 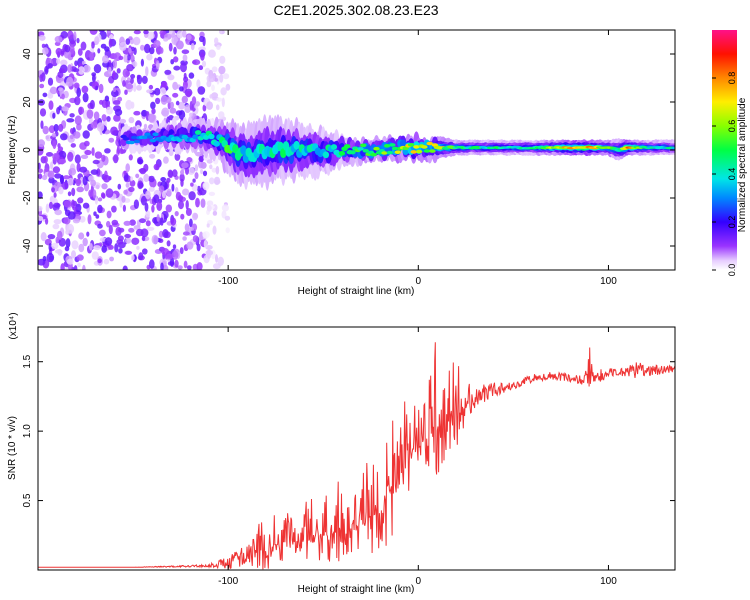 What do you see at coordinates (27, 500) in the screenshot?
I see `y-tick-label: 0.5` at bounding box center [27, 500].